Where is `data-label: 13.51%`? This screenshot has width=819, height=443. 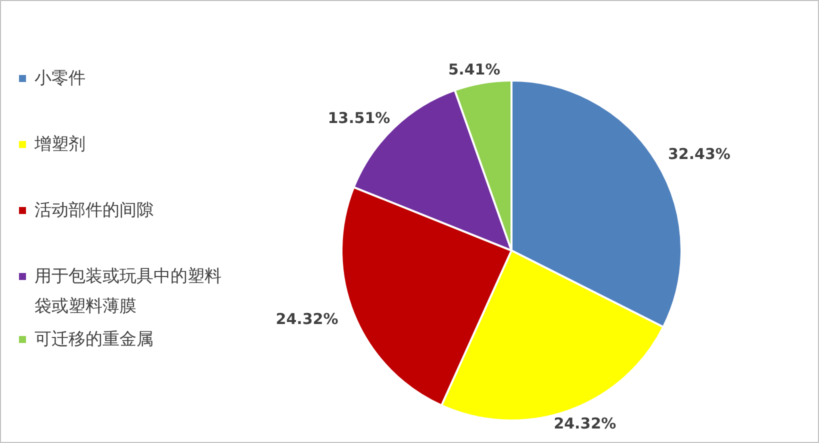 data-label: 13.51% is located at coordinates (359, 117).